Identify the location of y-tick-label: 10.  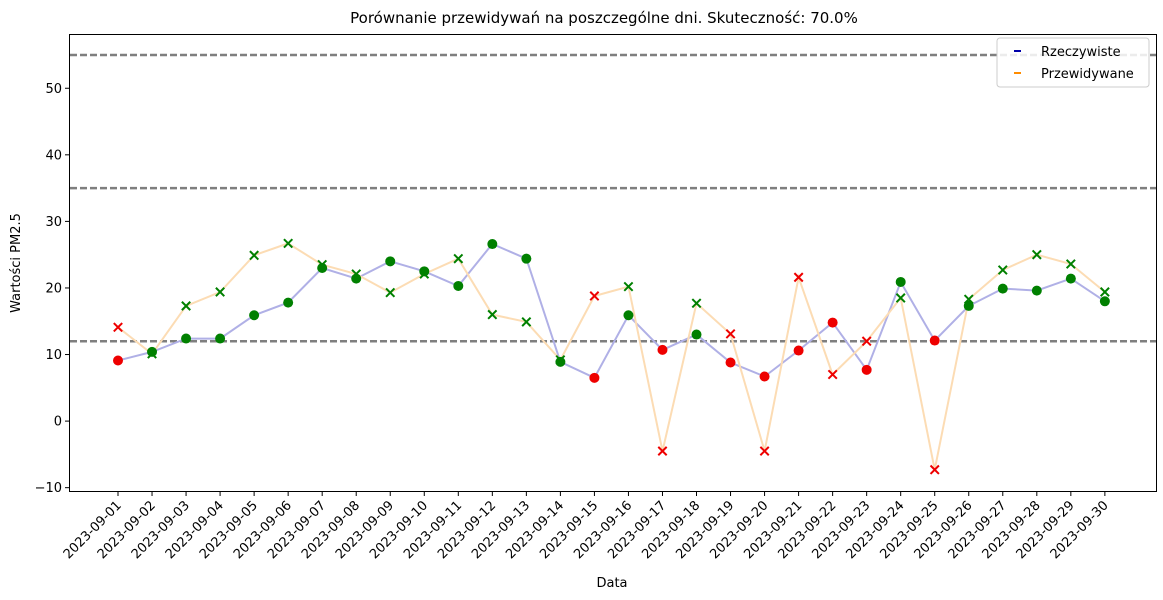
(53, 355).